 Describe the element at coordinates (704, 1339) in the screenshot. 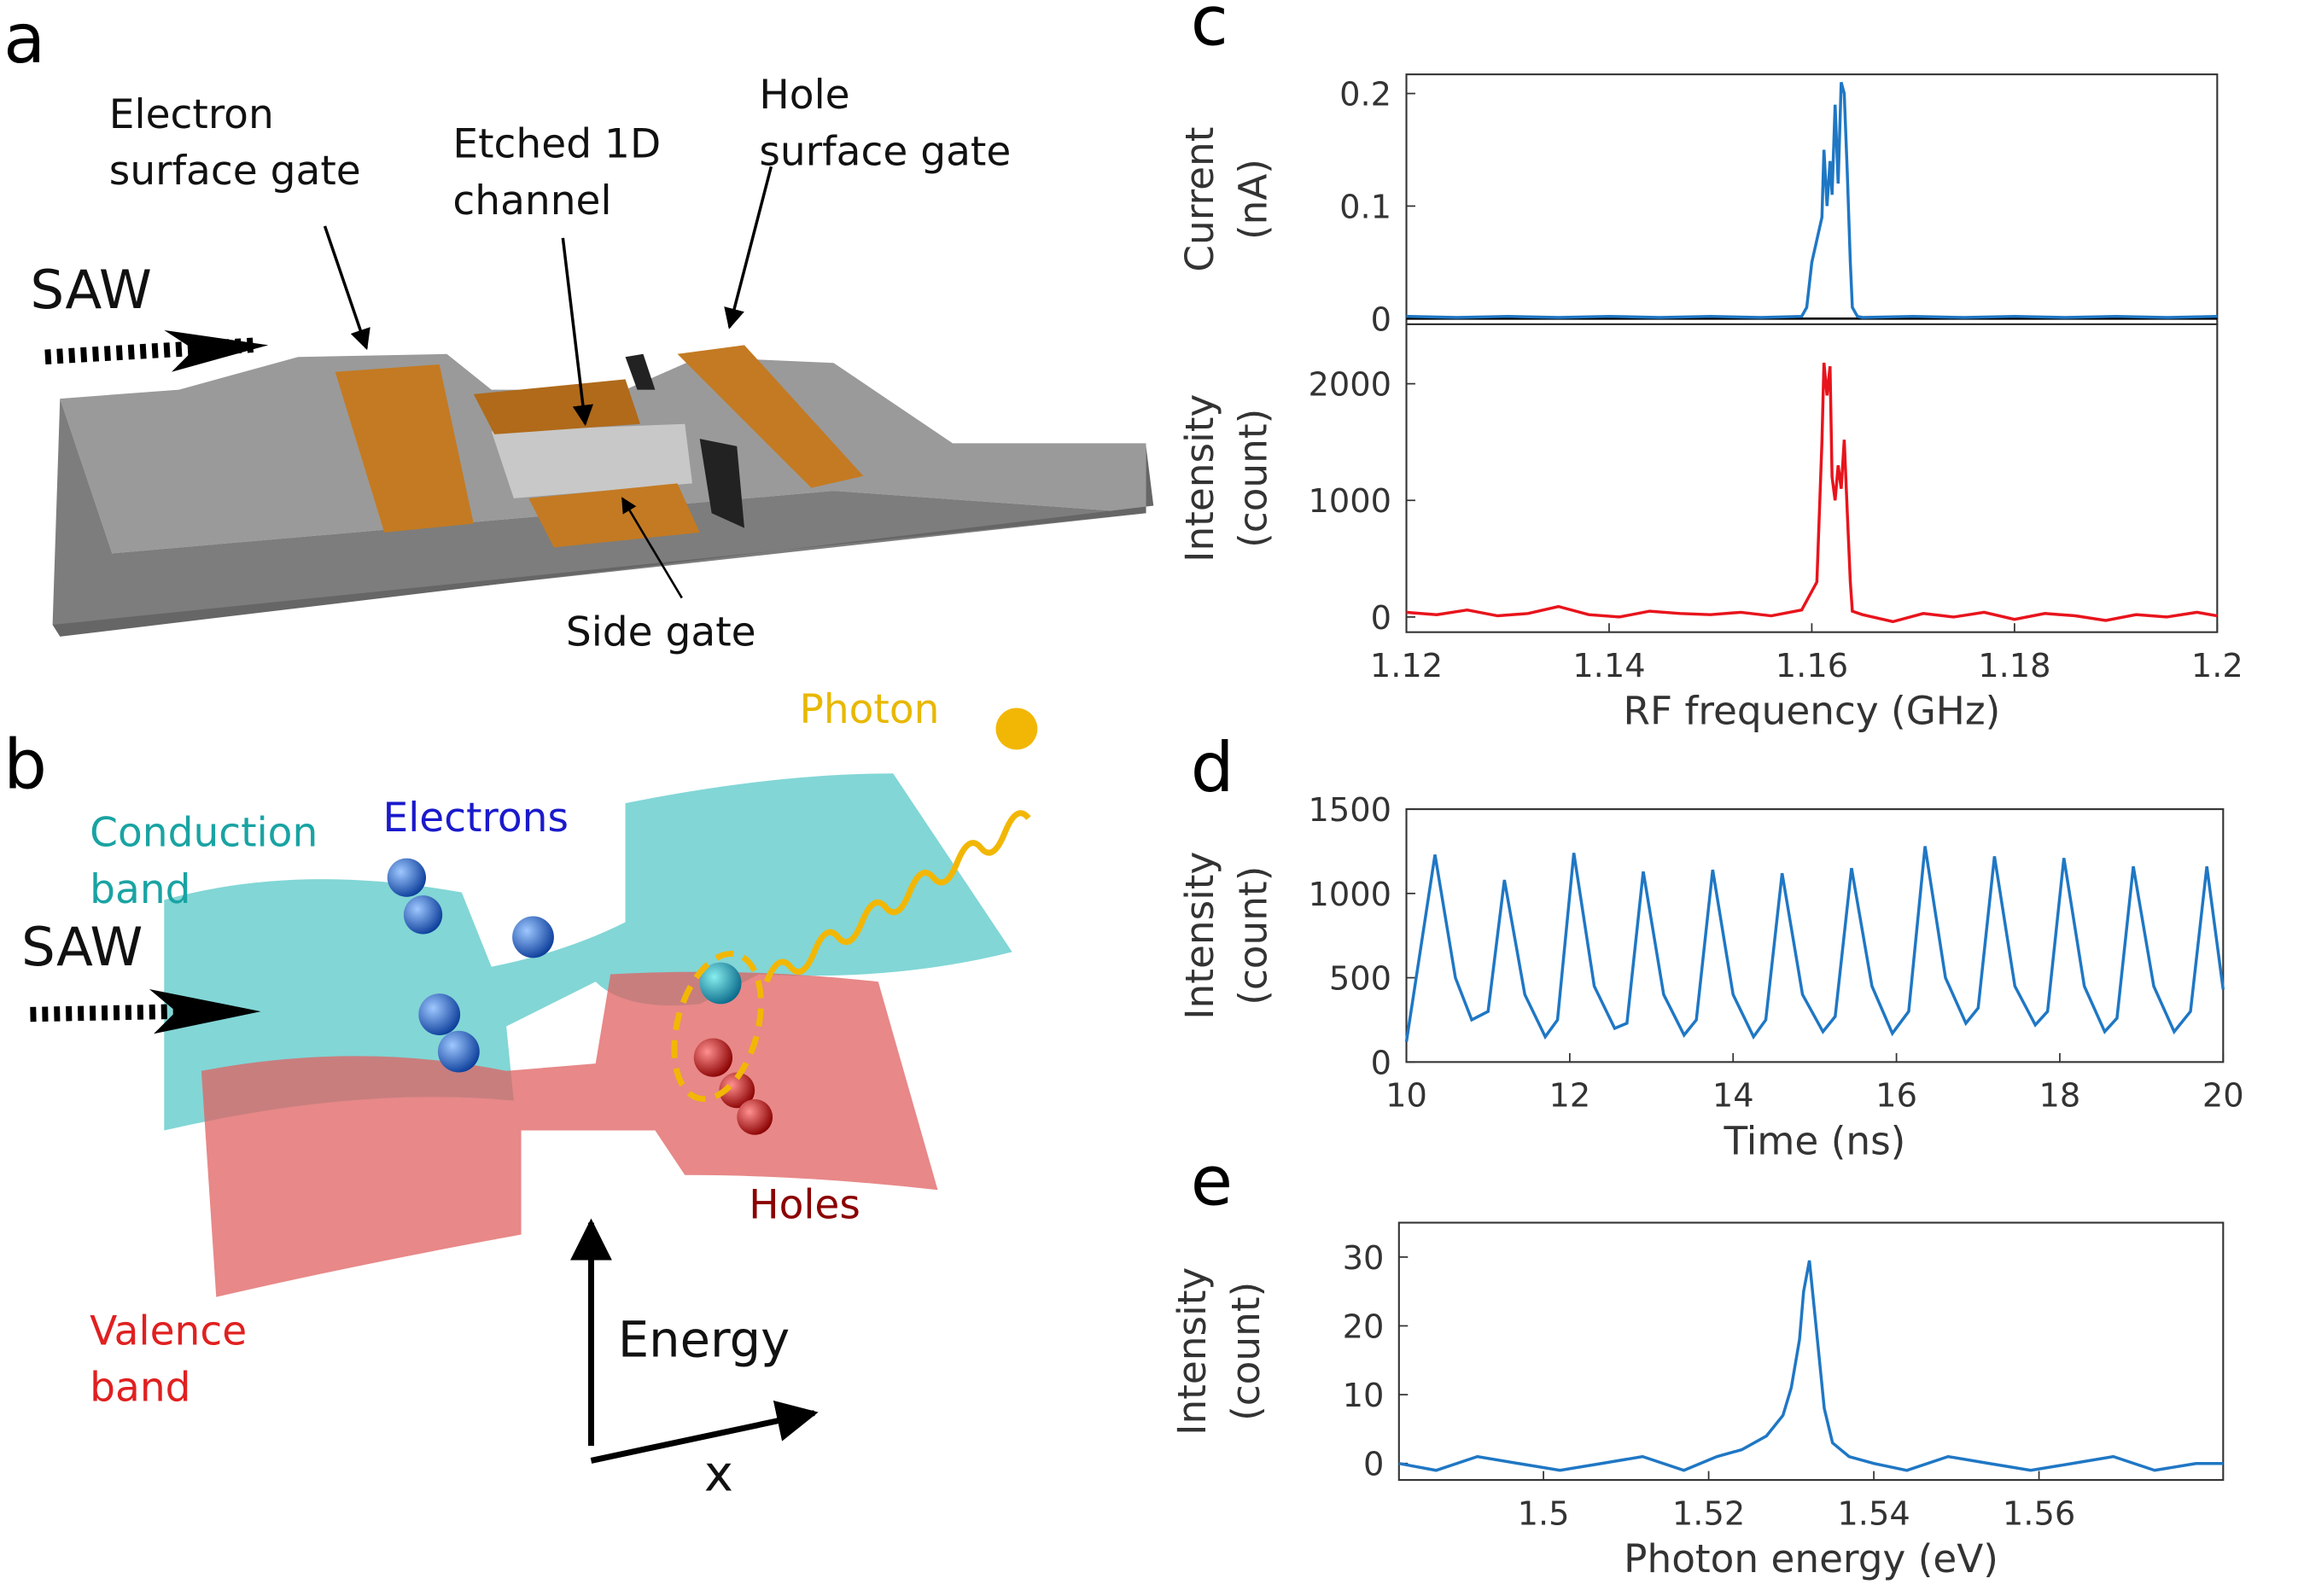

I see `label: Energy` at that location.